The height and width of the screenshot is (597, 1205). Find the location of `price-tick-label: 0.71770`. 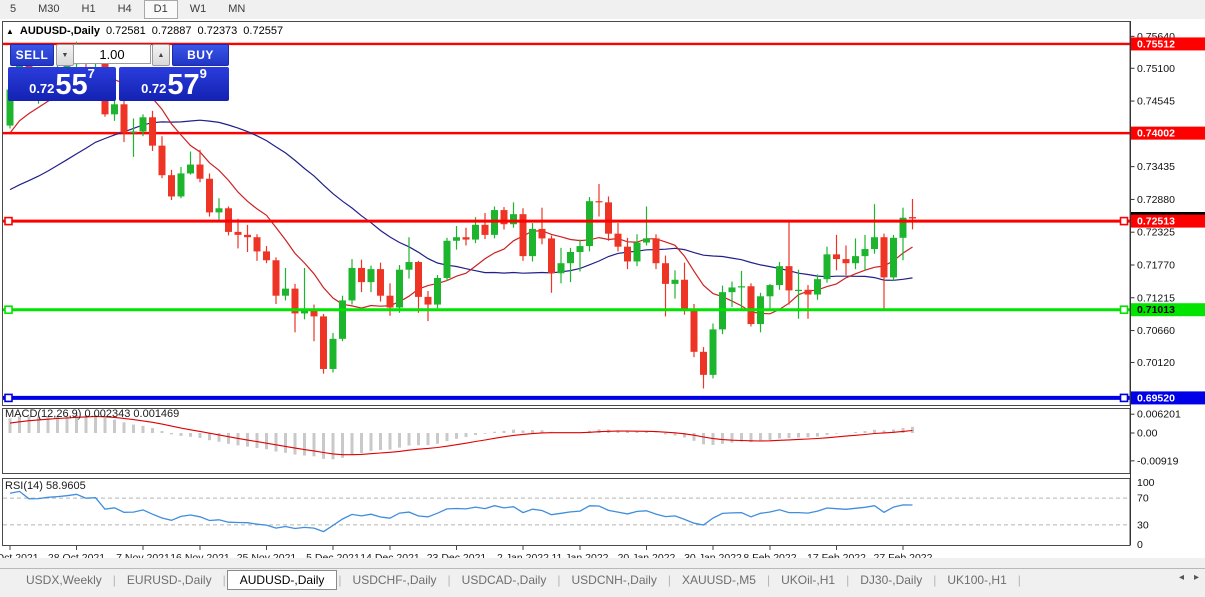

price-tick-label: 0.71770 is located at coordinates (1156, 265).